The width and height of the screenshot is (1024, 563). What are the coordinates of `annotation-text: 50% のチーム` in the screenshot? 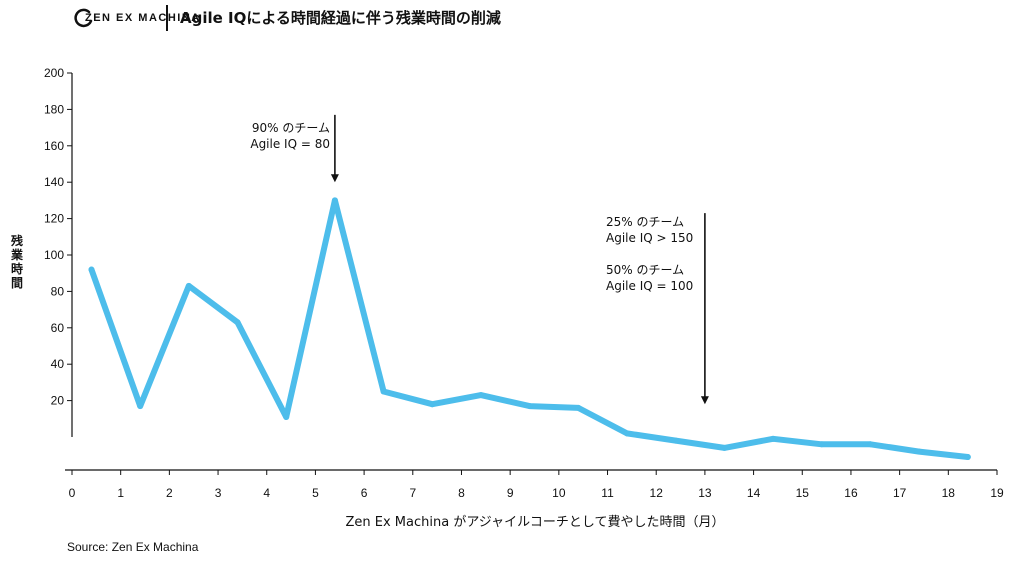 It's located at (645, 270).